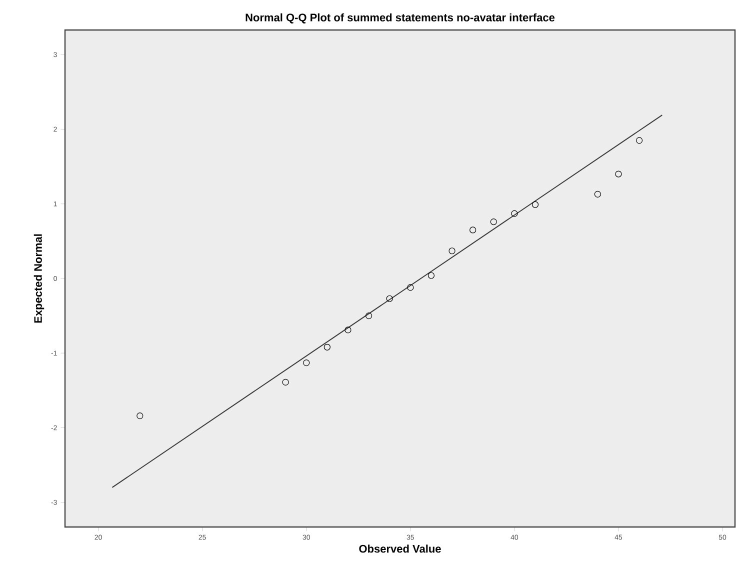 The height and width of the screenshot is (586, 740). I want to click on x-axis-title: Observed Value, so click(400, 548).